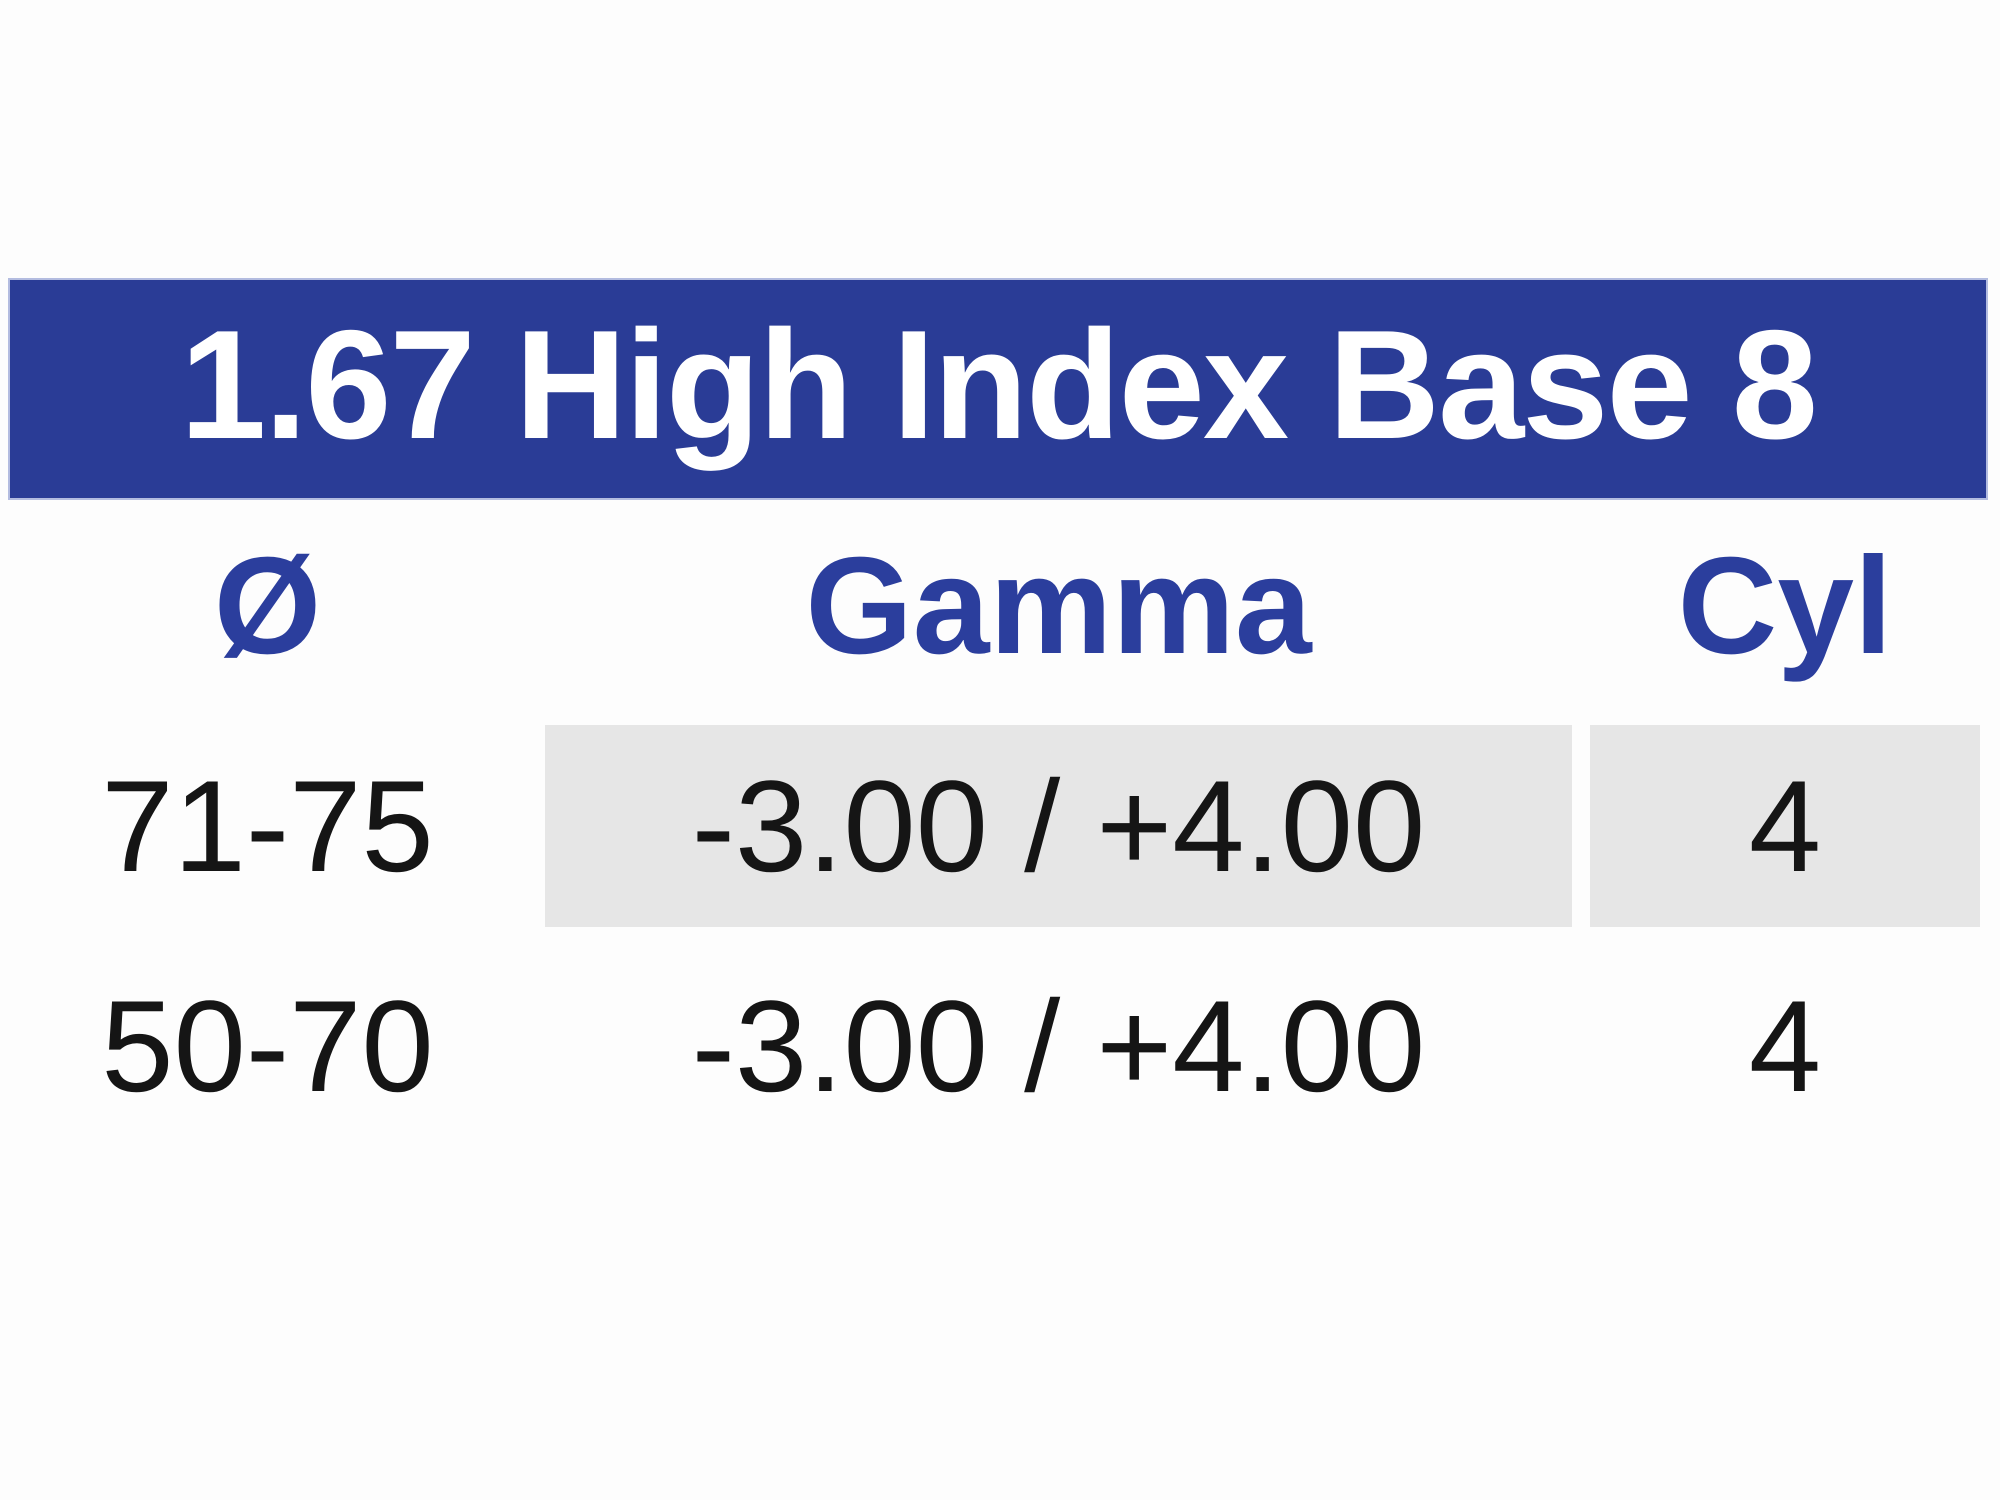  I want to click on column-header-diameter: Ø, so click(267, 605).